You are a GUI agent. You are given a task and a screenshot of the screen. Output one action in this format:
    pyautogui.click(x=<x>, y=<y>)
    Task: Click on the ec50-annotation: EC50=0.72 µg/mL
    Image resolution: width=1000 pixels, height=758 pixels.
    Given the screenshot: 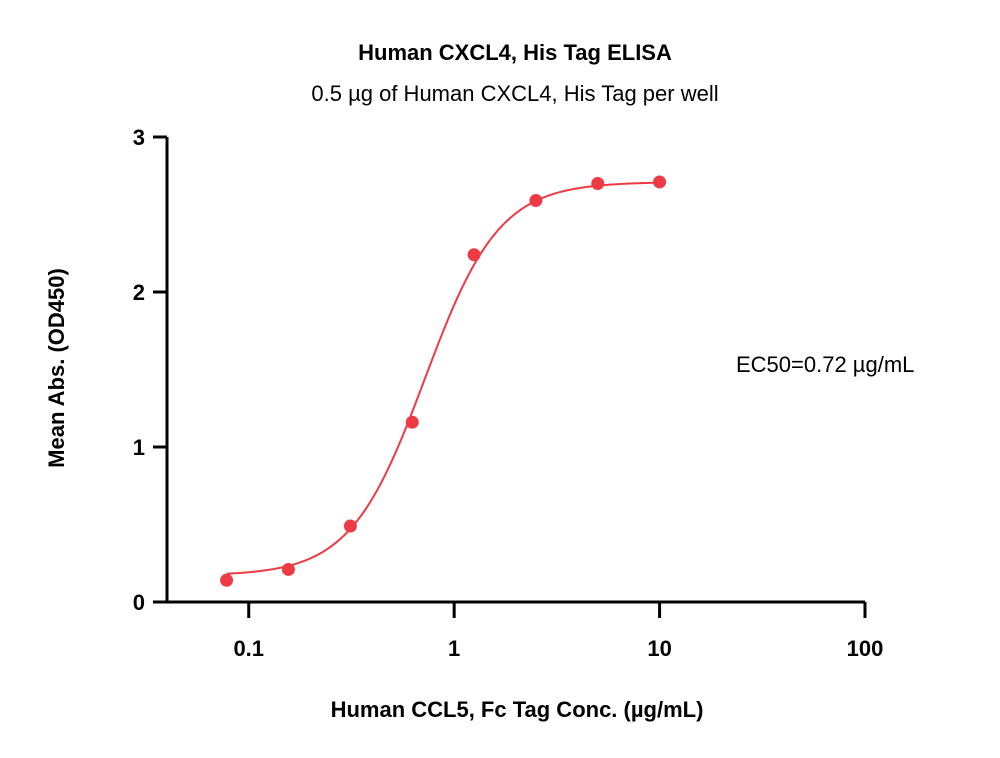 What is the action you would take?
    pyautogui.click(x=825, y=364)
    